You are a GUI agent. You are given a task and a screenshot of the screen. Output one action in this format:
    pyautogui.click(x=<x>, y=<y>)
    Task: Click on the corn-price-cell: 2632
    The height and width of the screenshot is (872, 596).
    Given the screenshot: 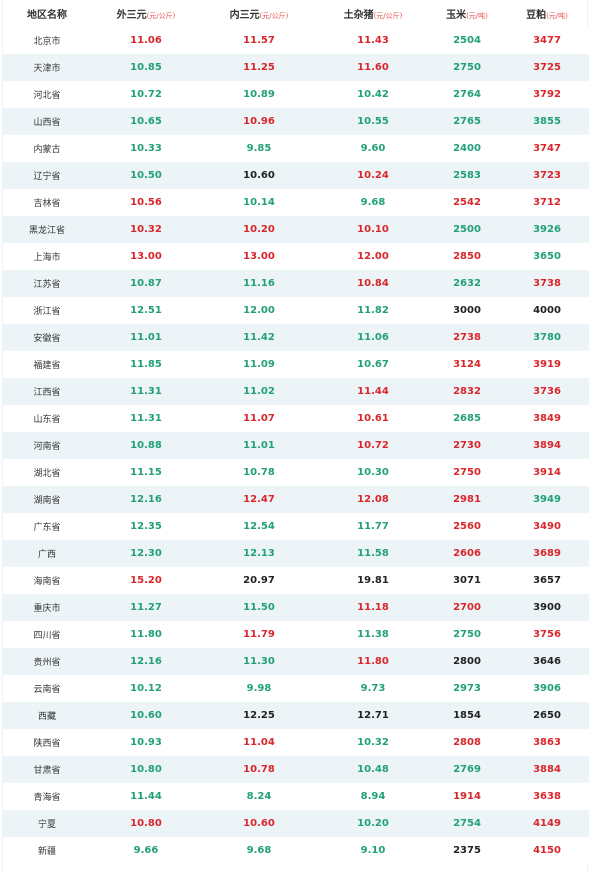 What is the action you would take?
    pyautogui.click(x=467, y=283)
    